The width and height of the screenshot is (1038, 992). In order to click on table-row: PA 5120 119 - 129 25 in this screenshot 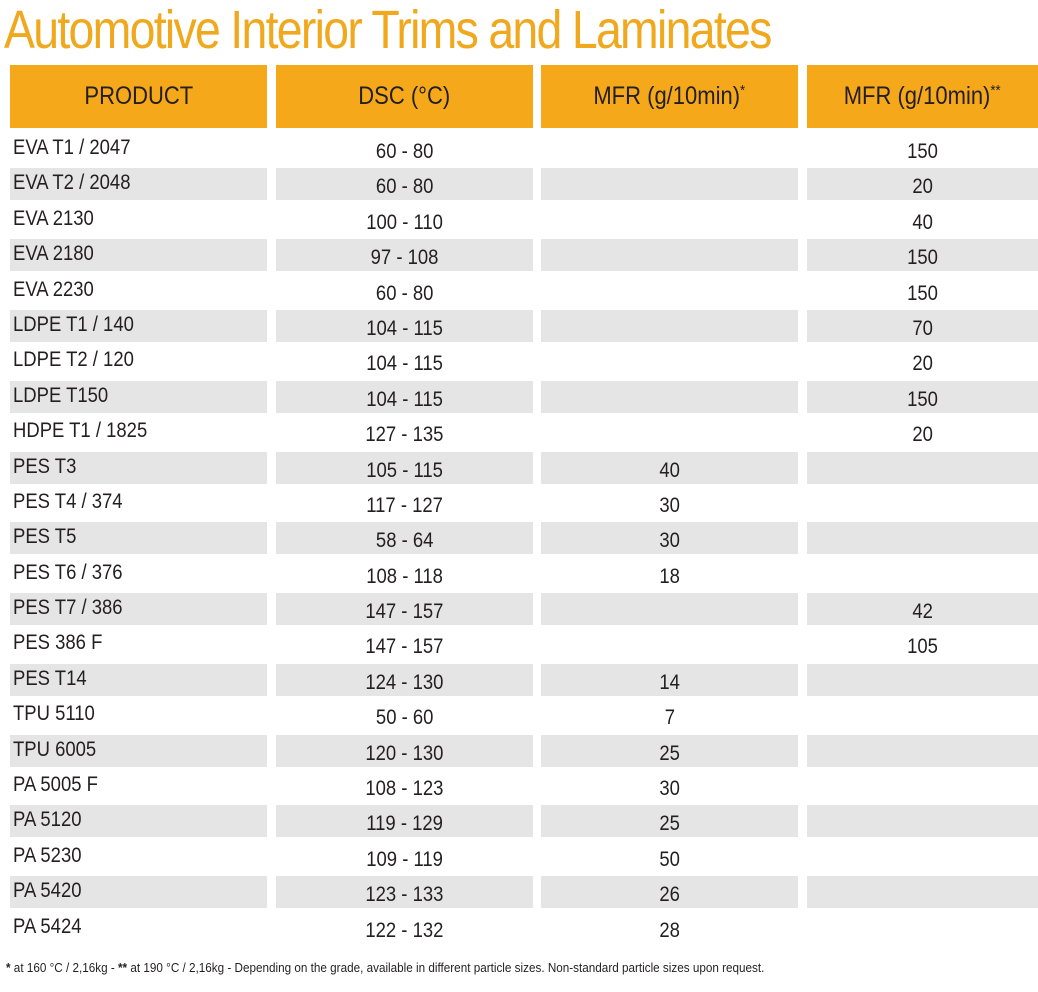, I will do `click(519, 822)`.